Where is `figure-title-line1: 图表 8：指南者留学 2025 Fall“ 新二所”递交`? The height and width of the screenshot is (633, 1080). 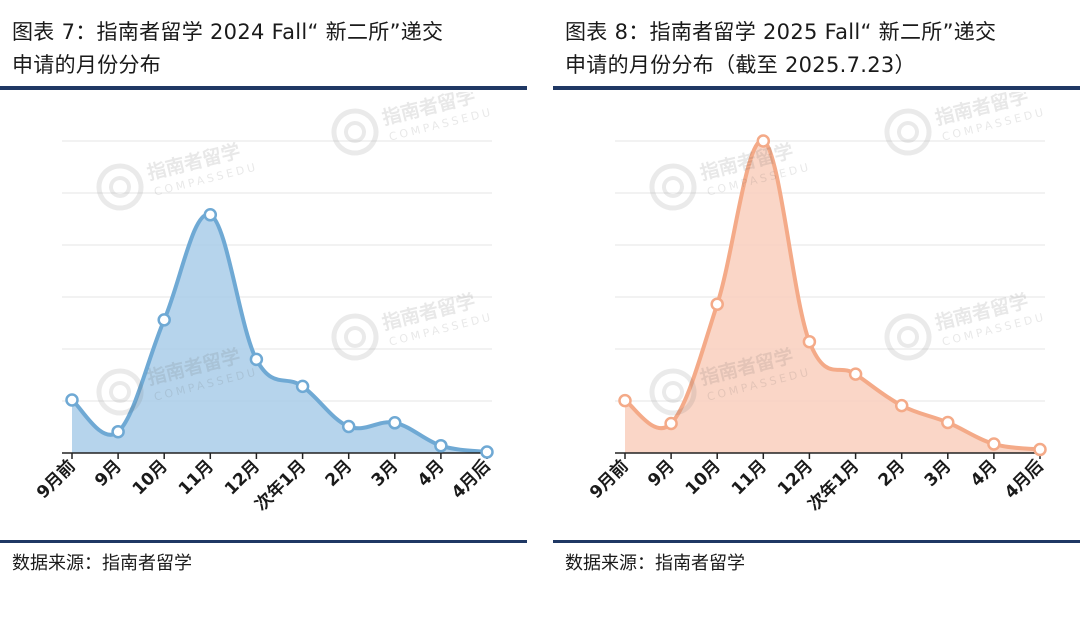 figure-title-line1: 图表 8：指南者留学 2025 Fall“ 新二所”递交 is located at coordinates (781, 32).